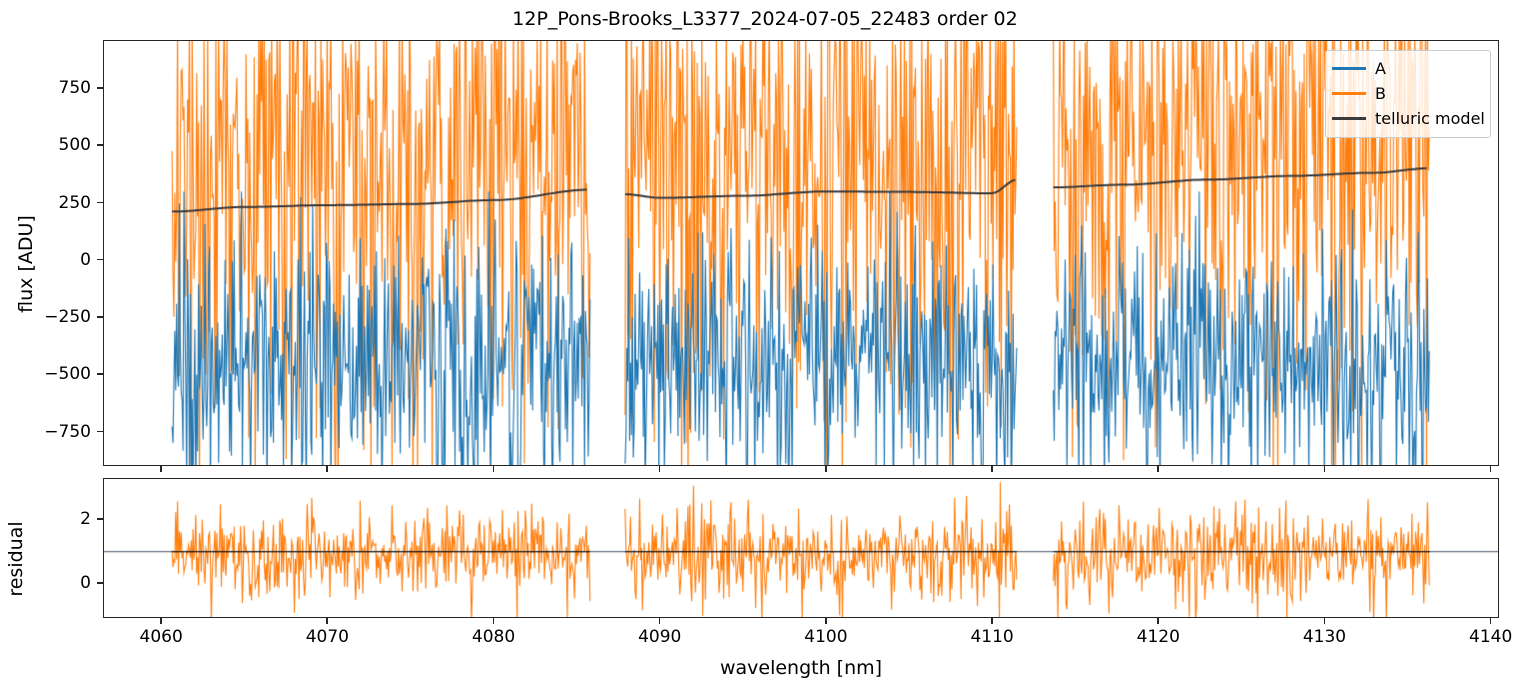  Describe the element at coordinates (74, 202) in the screenshot. I see `flux-ytick-label: 250` at that location.